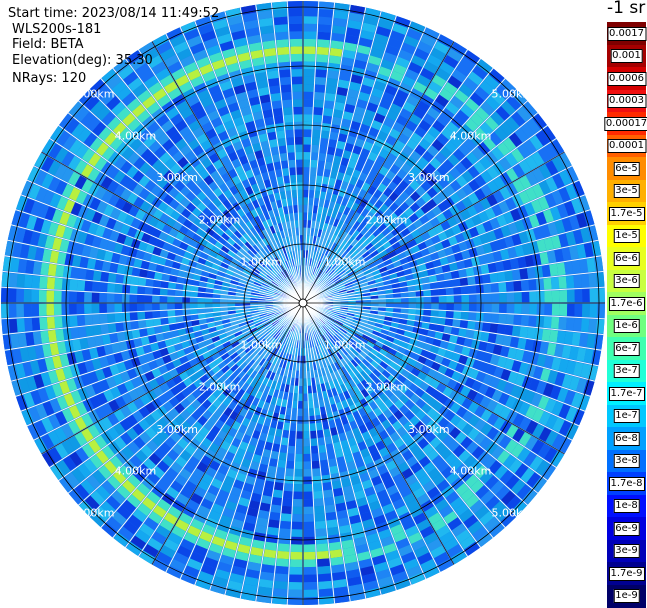 The width and height of the screenshot is (647, 608). What do you see at coordinates (626, 79) in the screenshot?
I see `colorbar-tick-label: 0.0006` at bounding box center [626, 79].